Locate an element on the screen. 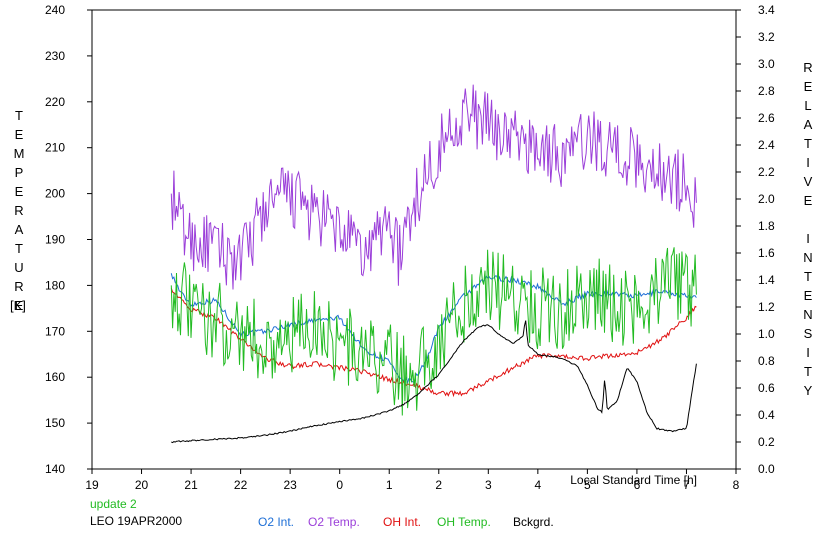  x-tick-label: 4 is located at coordinates (538, 485).